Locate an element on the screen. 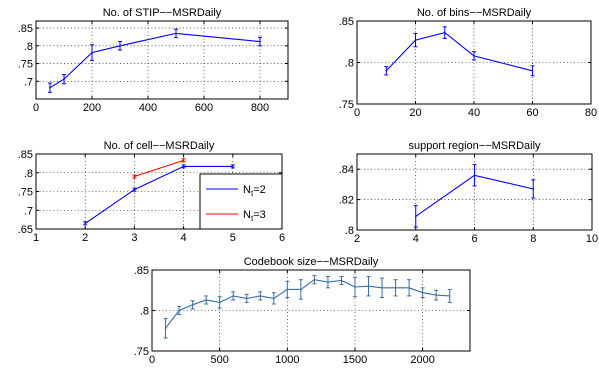  y-tick-label: .82 is located at coordinates (346, 201).